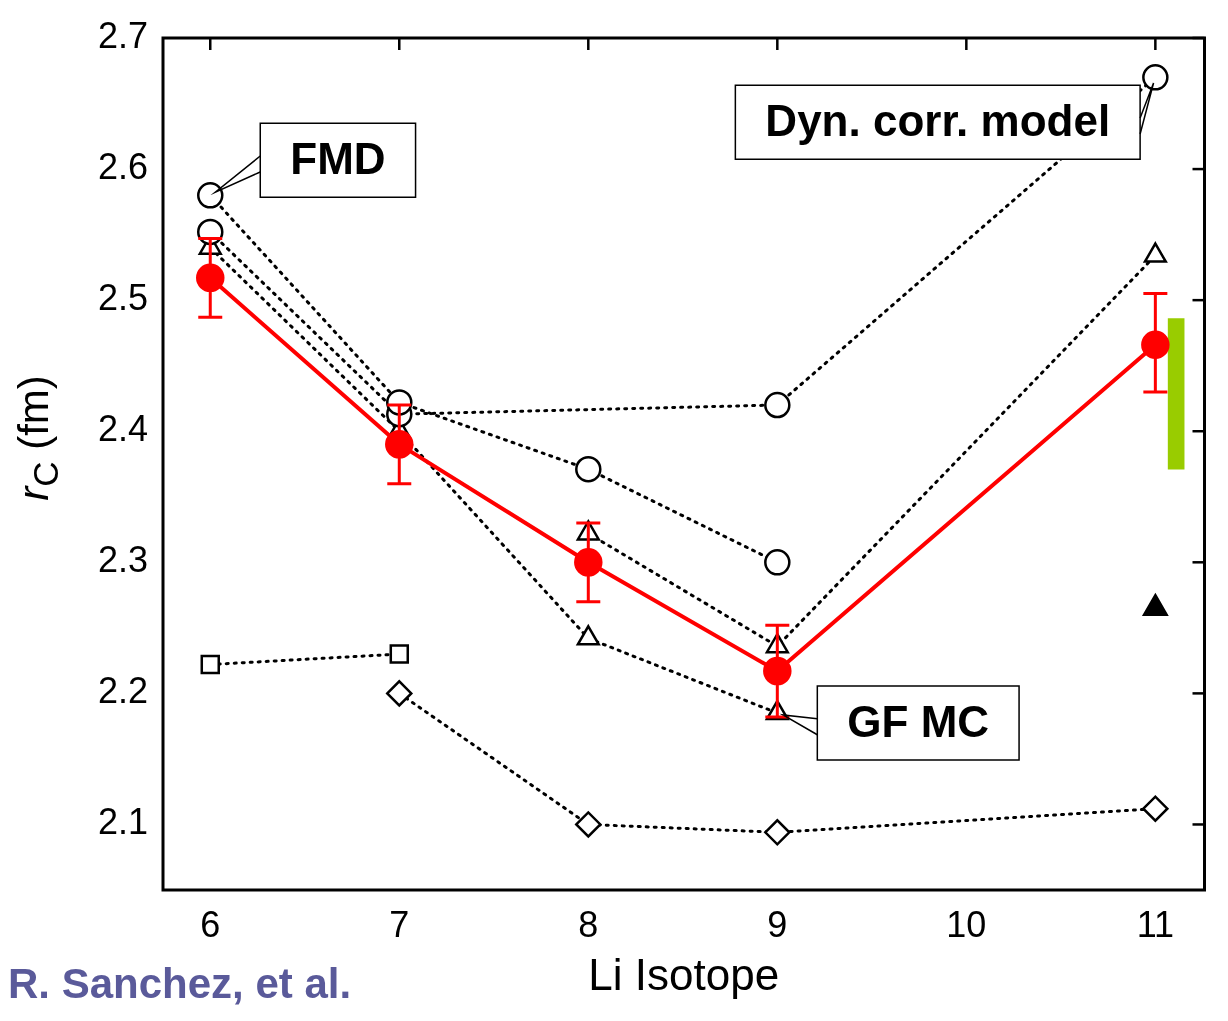  What do you see at coordinates (122, 560) in the screenshot?
I see `y-tick-label: 2.3` at bounding box center [122, 560].